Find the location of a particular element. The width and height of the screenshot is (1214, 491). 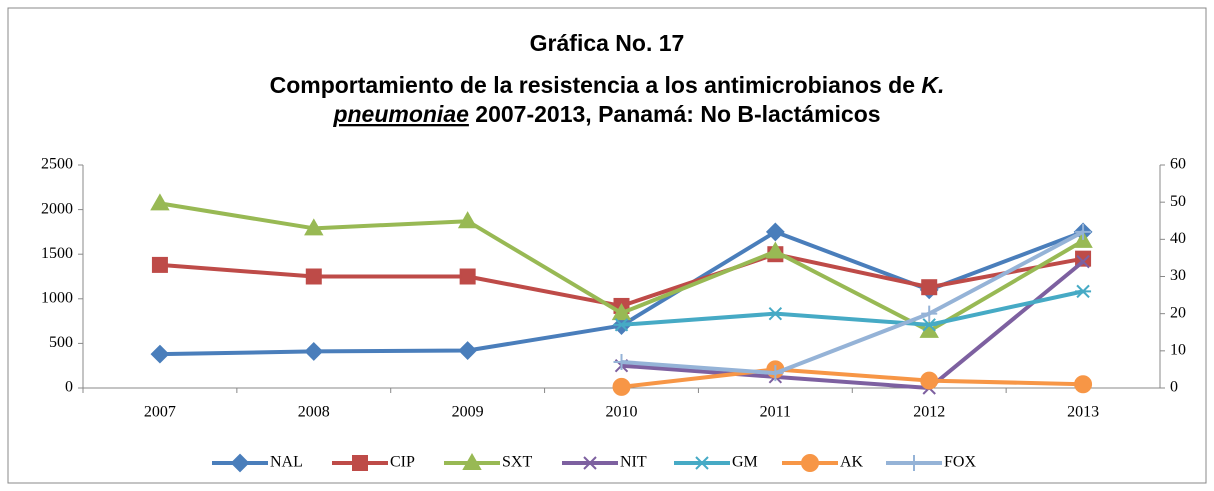

x-tick-label: 2009 is located at coordinates (468, 412).